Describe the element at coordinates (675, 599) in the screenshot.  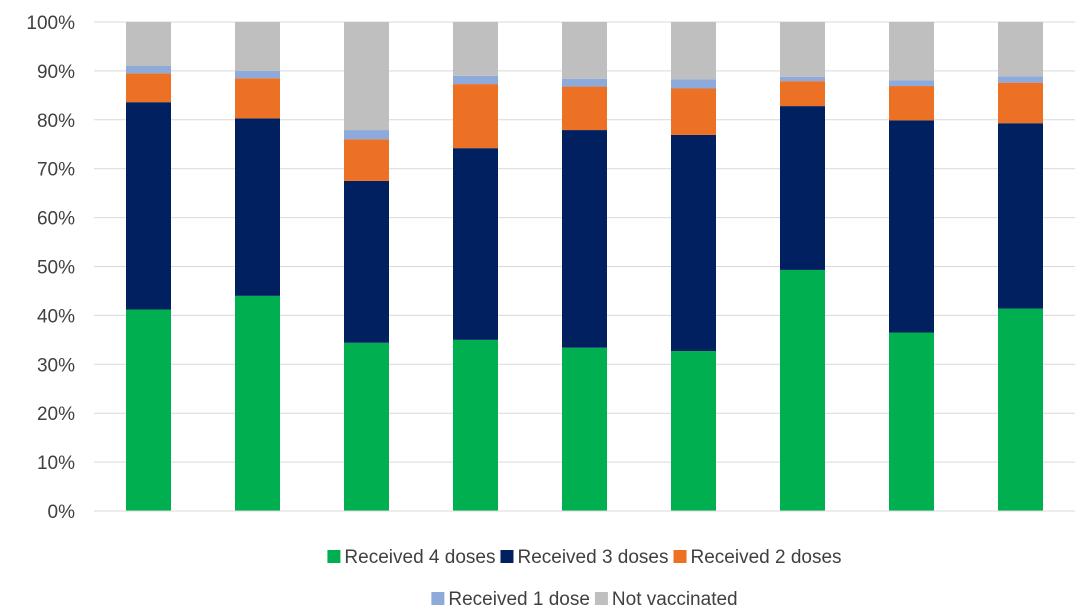
I see `legend-label: Not vaccinated` at that location.